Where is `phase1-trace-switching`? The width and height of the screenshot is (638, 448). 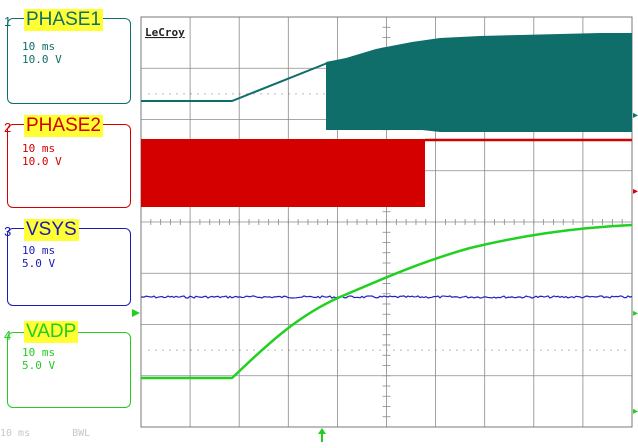 phase1-trace-switching is located at coordinates (479, 82).